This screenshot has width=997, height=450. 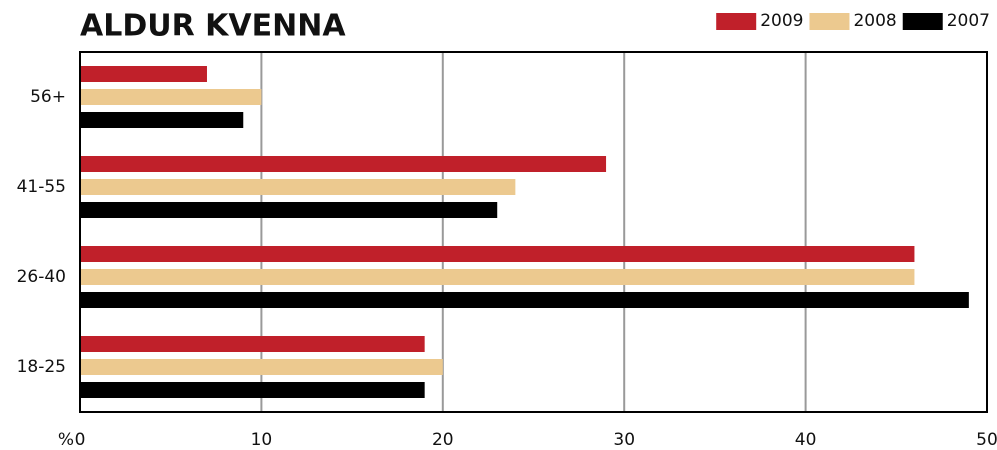 I want to click on y-tick-label: 56+, so click(x=48, y=97).